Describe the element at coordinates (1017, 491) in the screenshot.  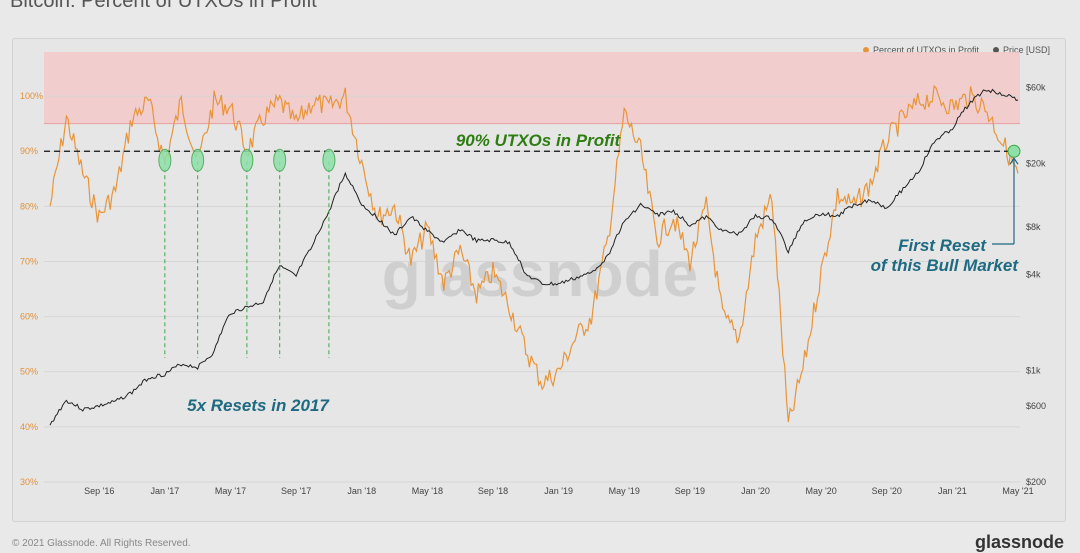
I see `x-tick: May '21` at that location.